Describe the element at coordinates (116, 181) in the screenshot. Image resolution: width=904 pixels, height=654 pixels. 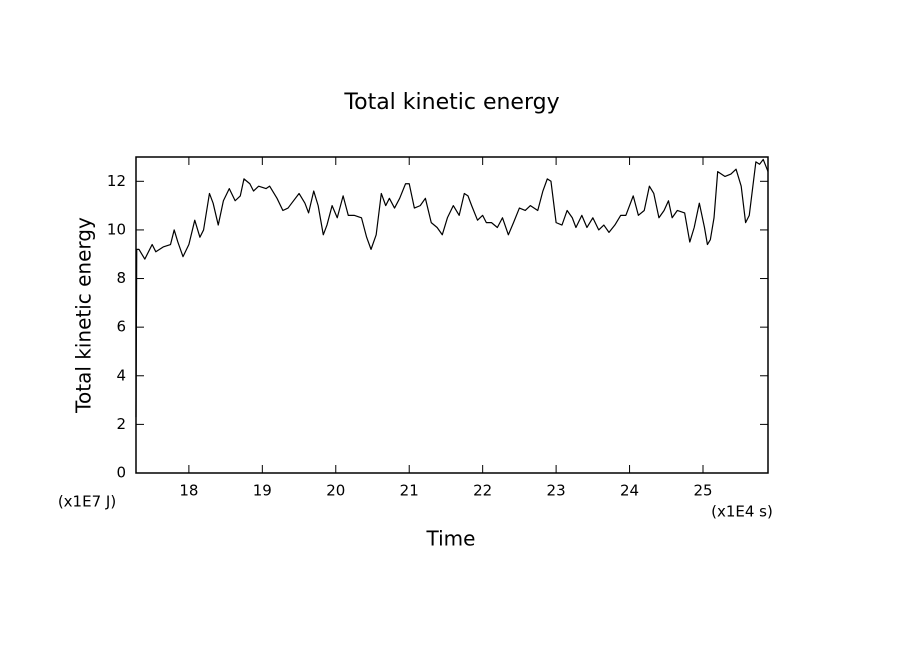
I see `y-tick-label: 12` at that location.